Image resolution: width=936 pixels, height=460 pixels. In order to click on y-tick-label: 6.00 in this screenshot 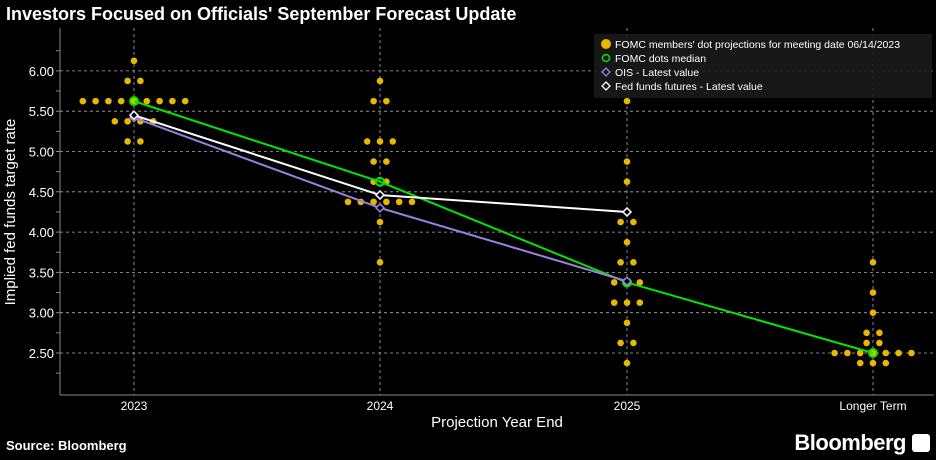, I will do `click(41, 71)`.